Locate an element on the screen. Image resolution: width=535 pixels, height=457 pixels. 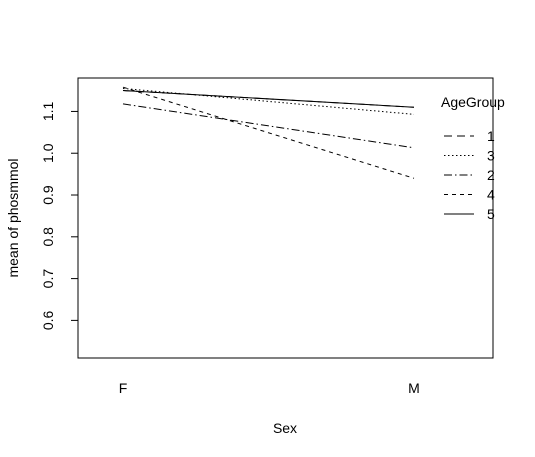
legend-title: AgeGroup is located at coordinates (473, 102).